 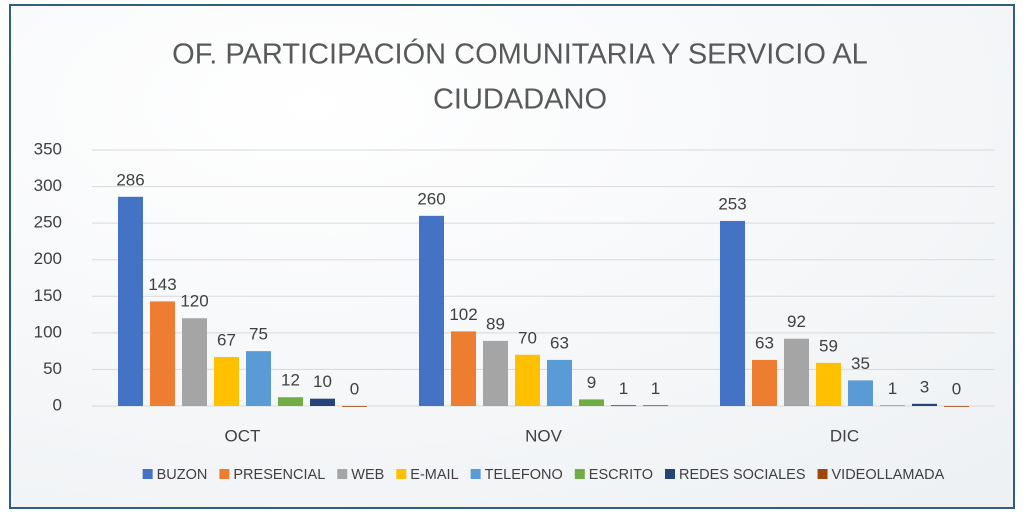 What do you see at coordinates (860, 363) in the screenshot?
I see `data-label: 35` at bounding box center [860, 363].